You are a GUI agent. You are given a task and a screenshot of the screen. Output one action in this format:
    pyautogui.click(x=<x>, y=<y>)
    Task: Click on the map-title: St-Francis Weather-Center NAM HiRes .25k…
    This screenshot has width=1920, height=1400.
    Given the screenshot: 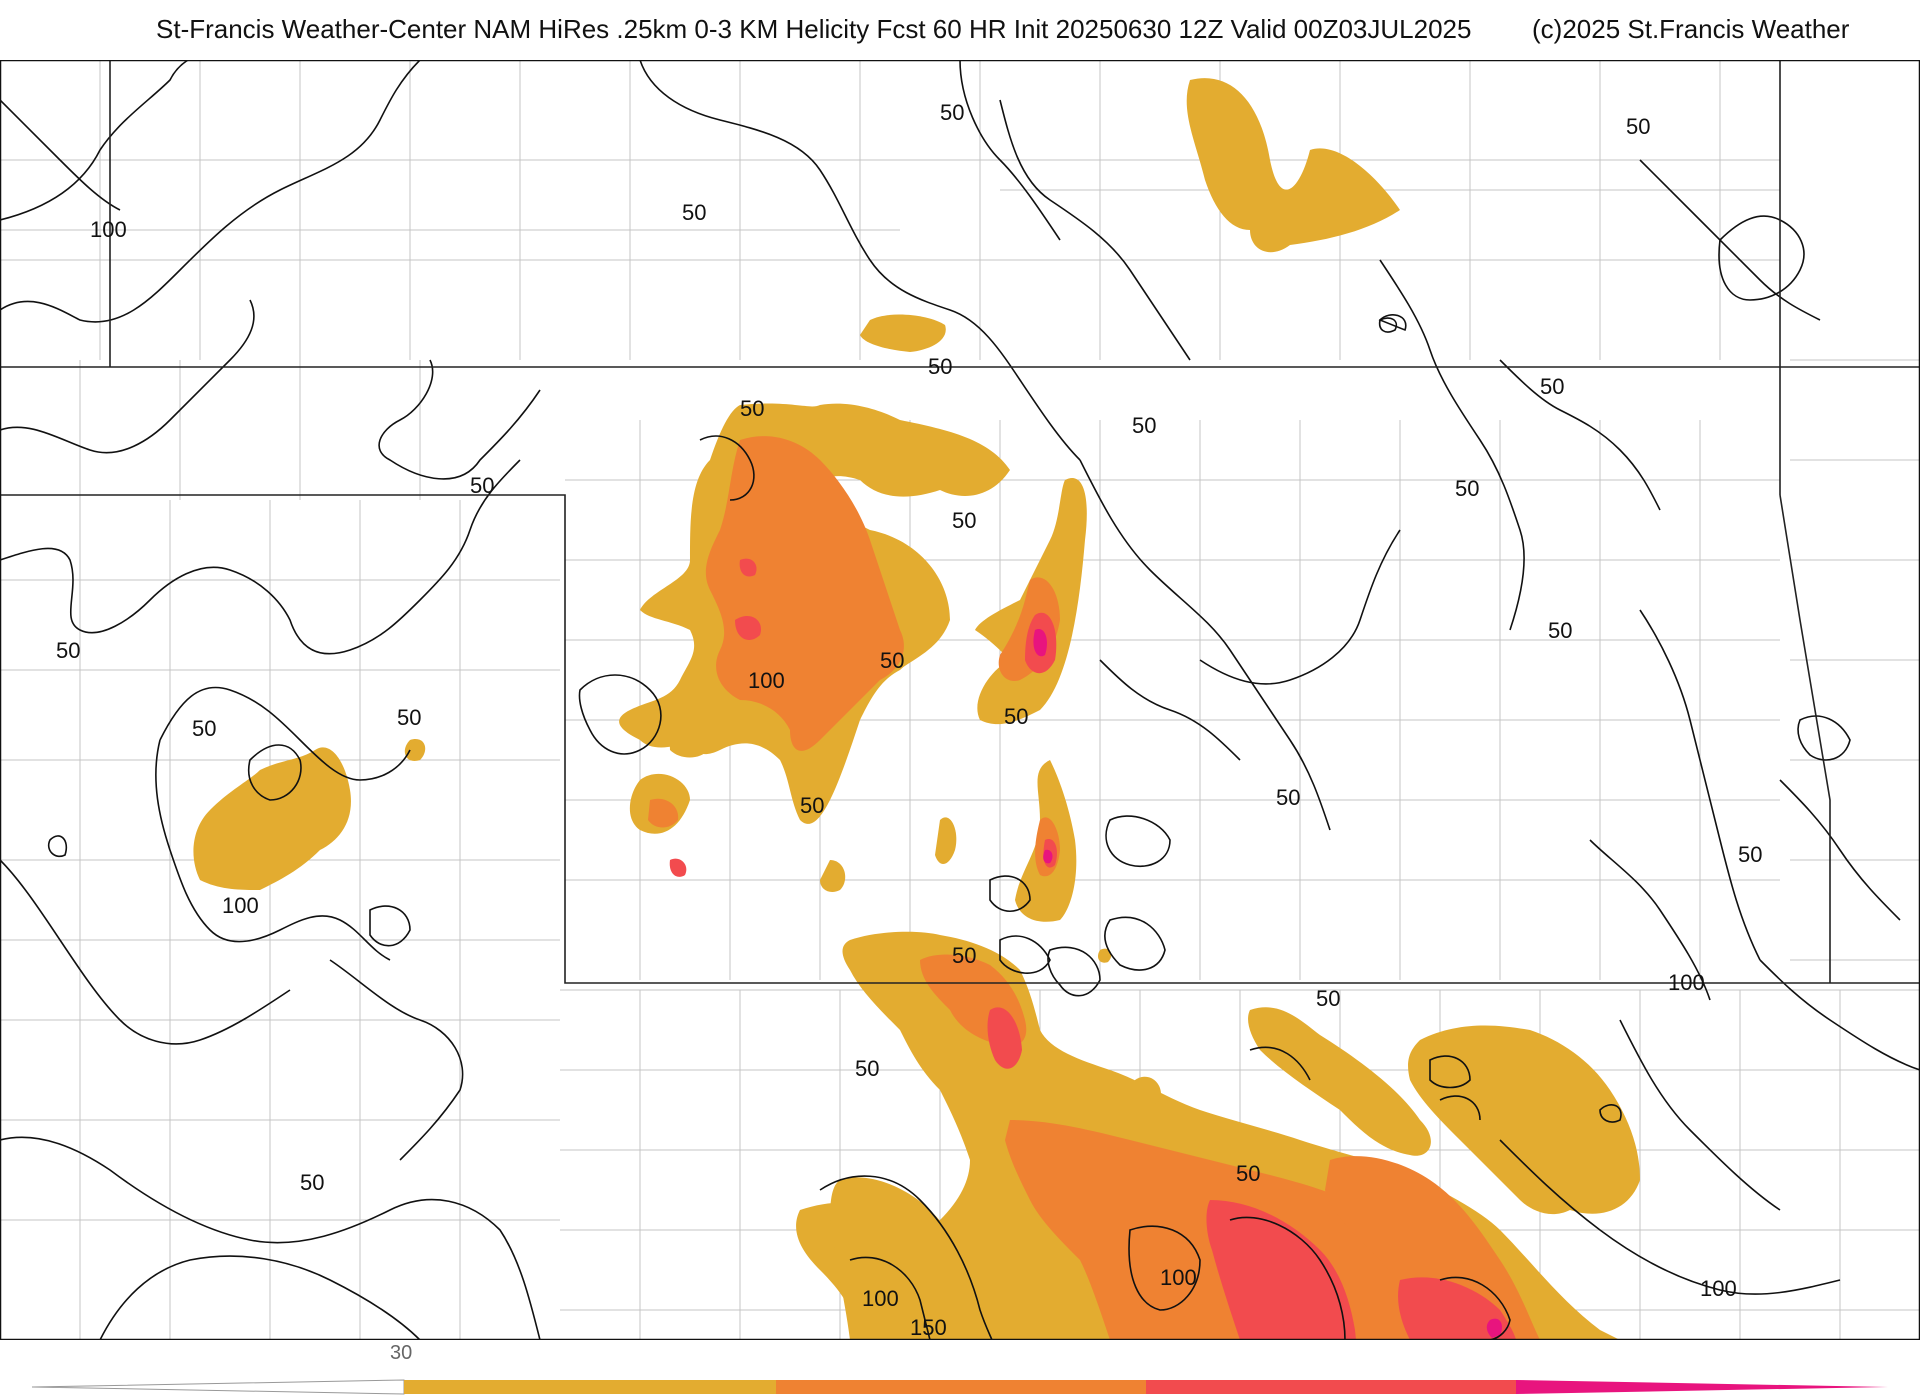 What is the action you would take?
    pyautogui.click(x=814, y=29)
    